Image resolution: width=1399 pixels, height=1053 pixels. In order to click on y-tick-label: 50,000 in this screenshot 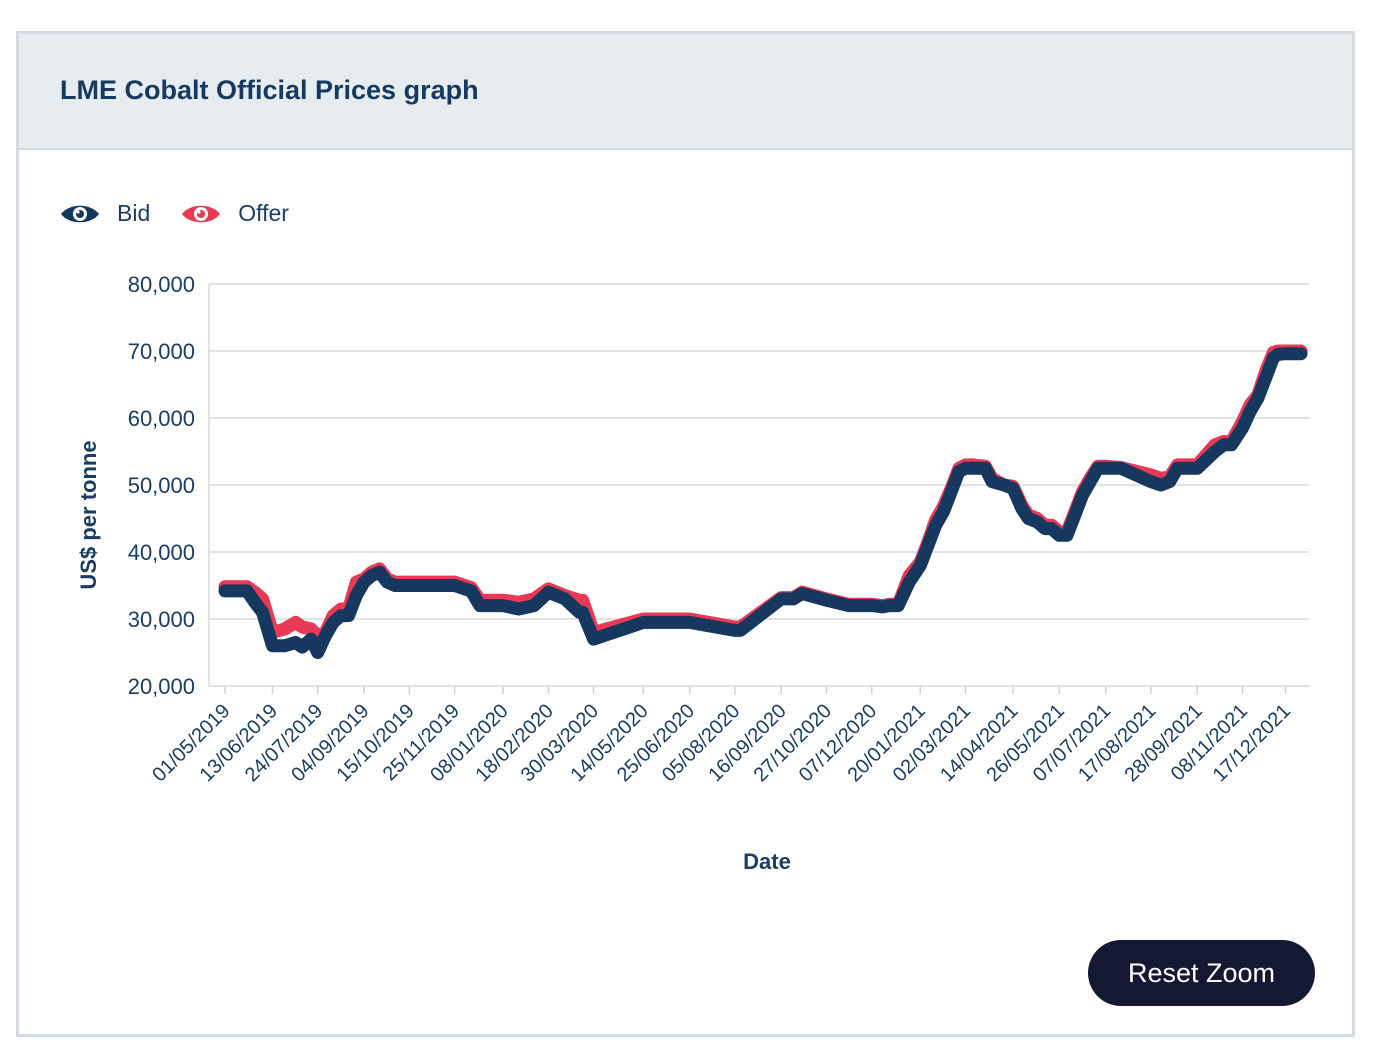, I will do `click(161, 485)`.